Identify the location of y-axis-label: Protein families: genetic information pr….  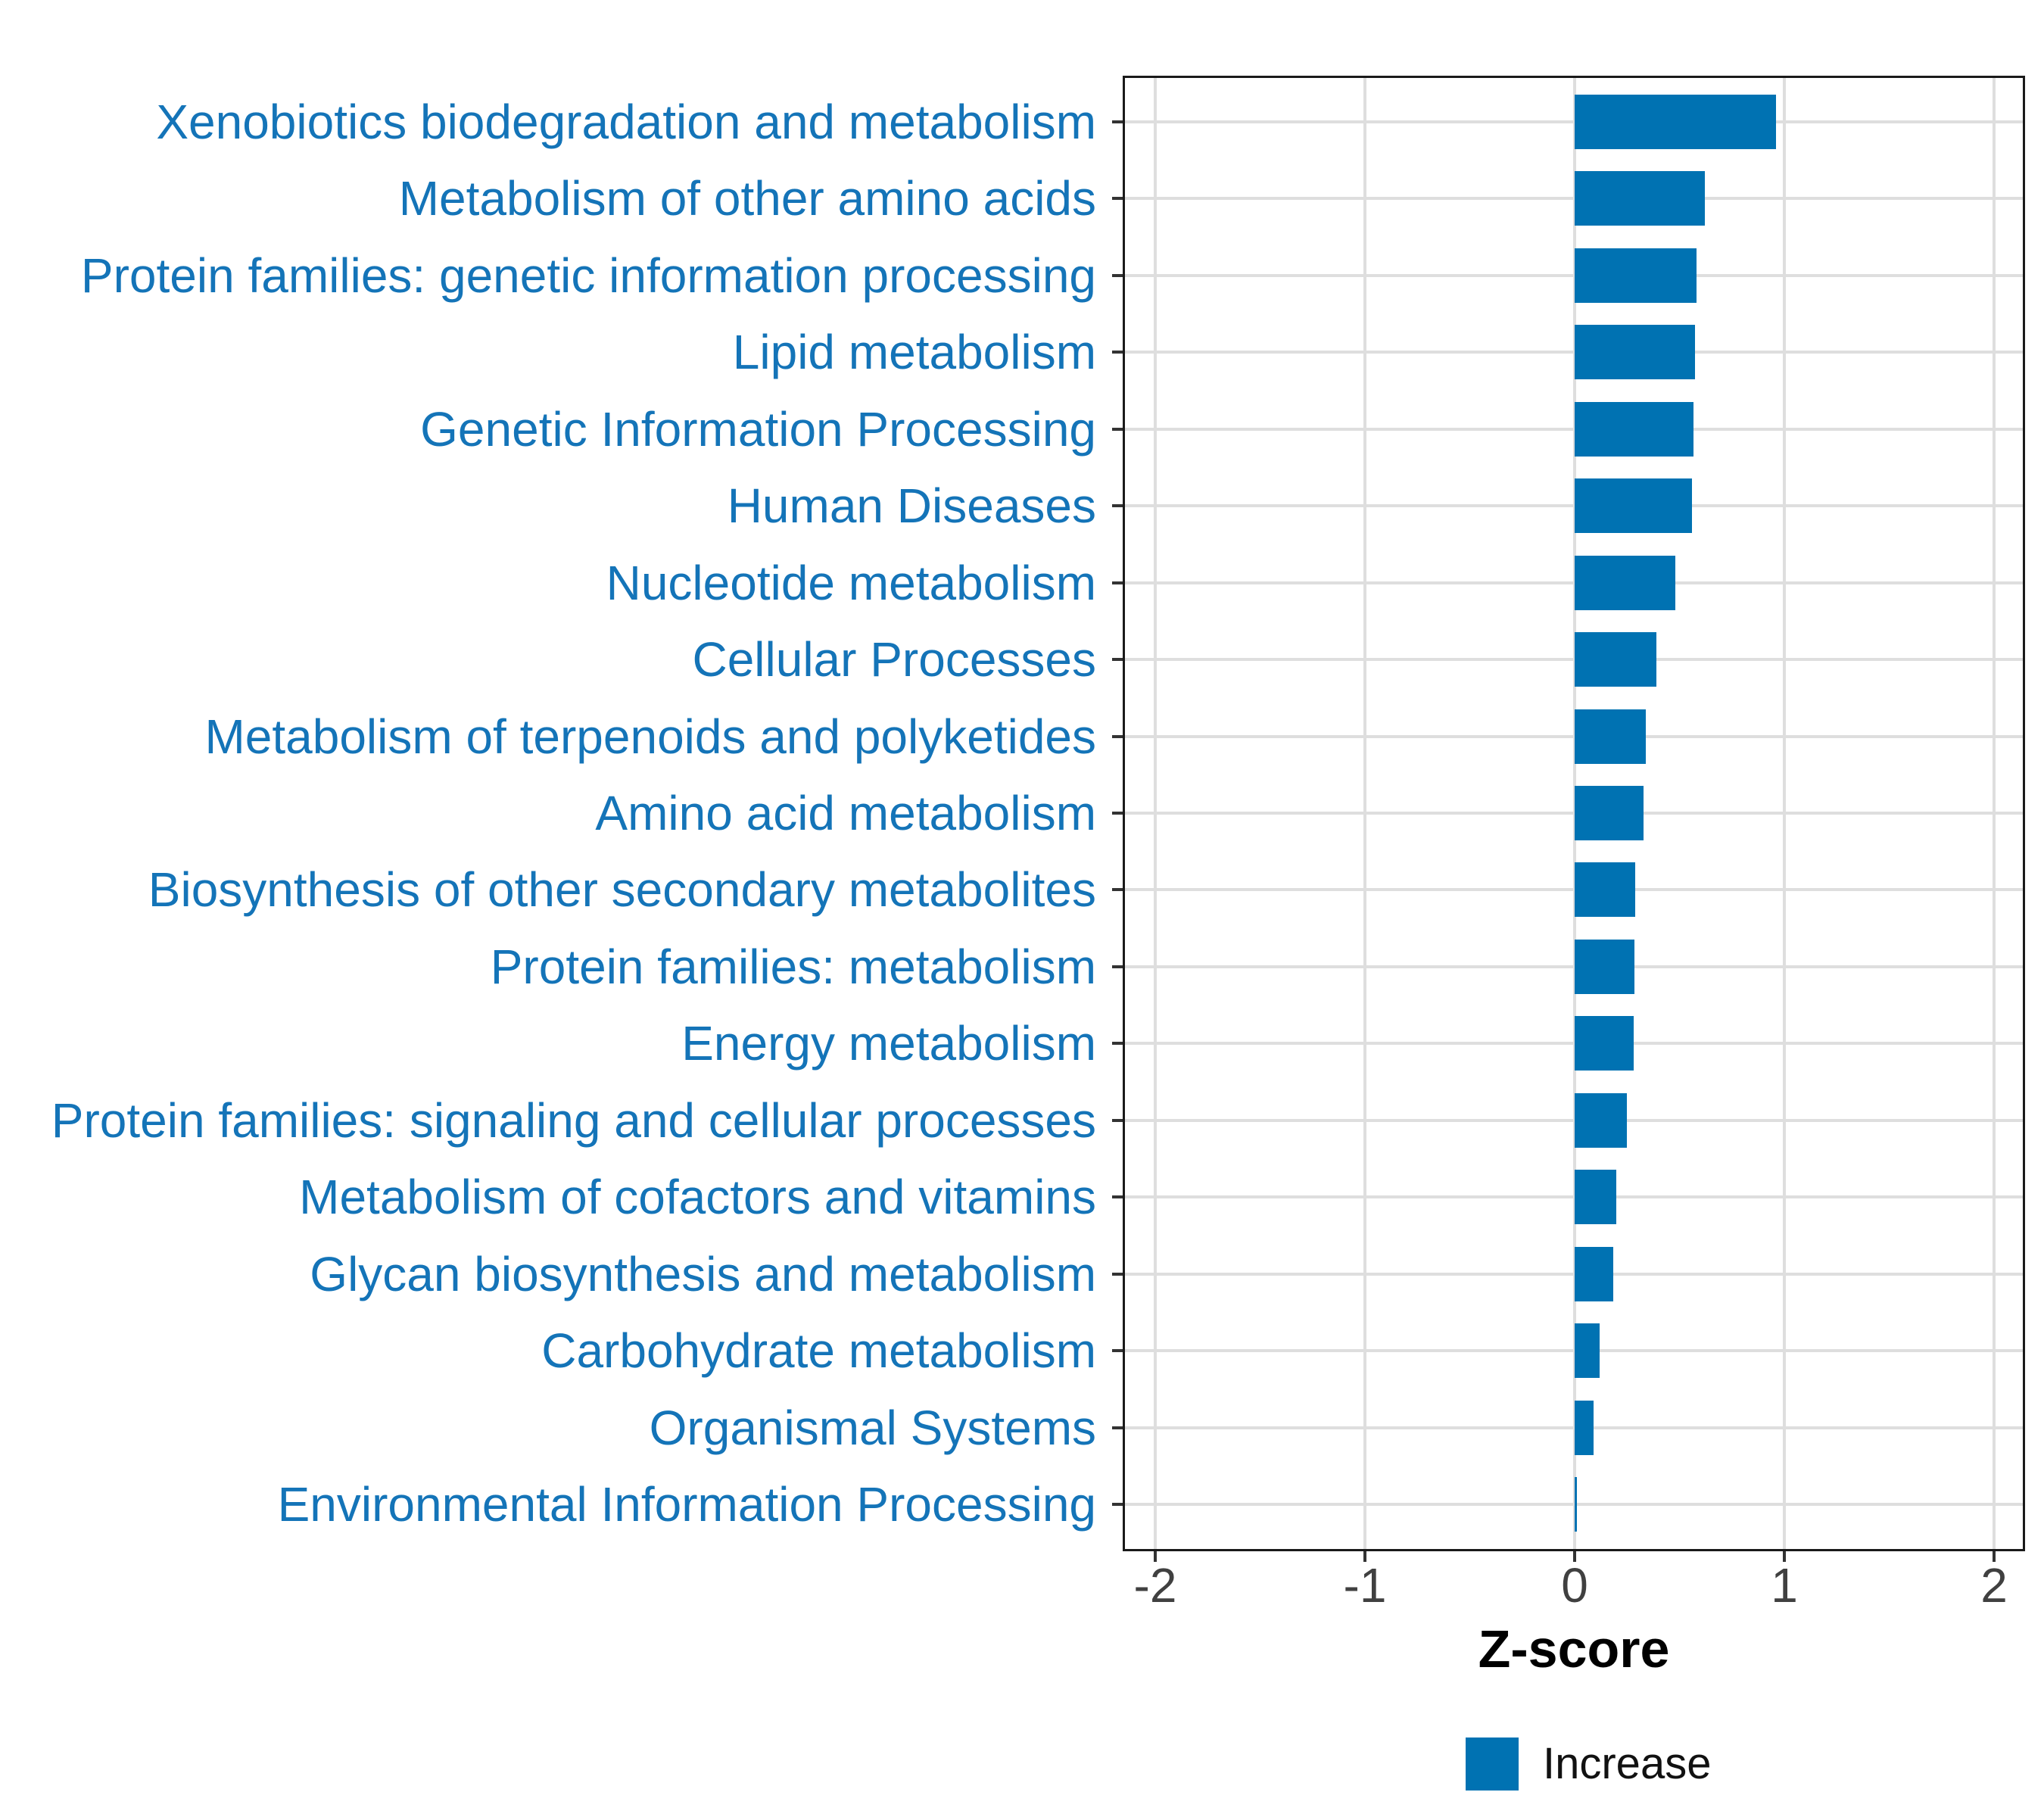
(588, 275).